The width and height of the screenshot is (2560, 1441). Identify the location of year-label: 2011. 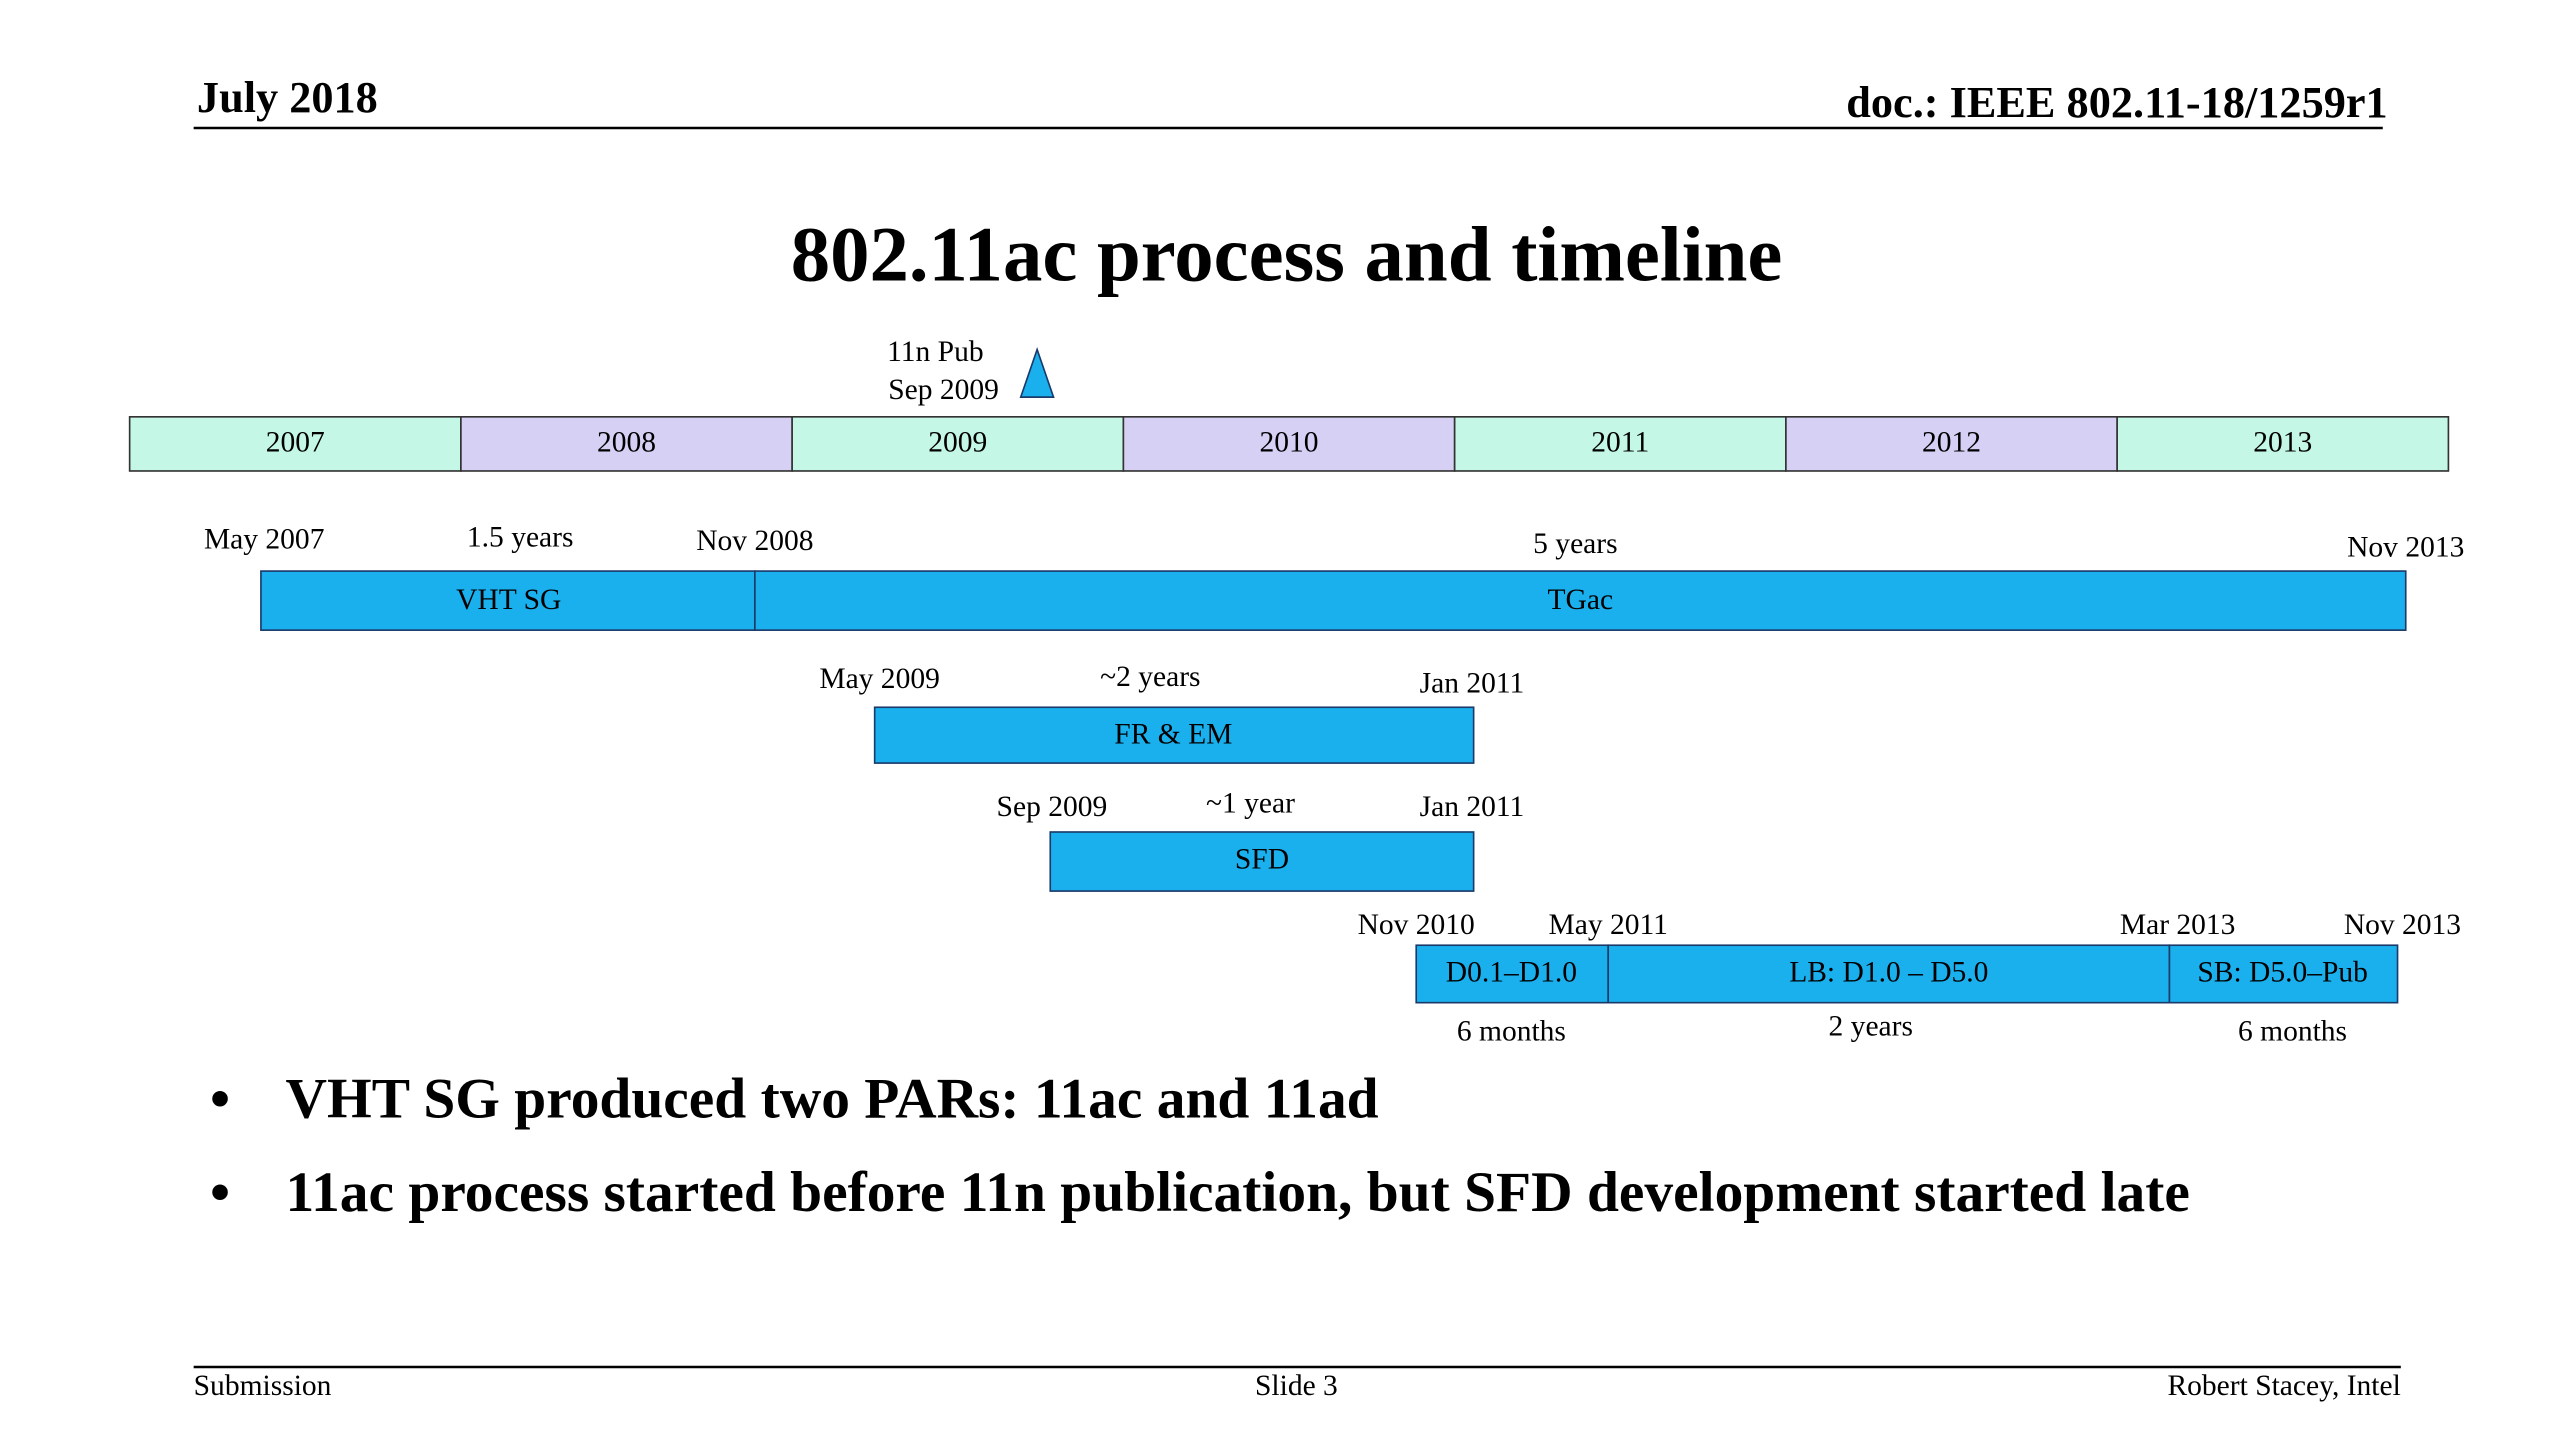
(1620, 442).